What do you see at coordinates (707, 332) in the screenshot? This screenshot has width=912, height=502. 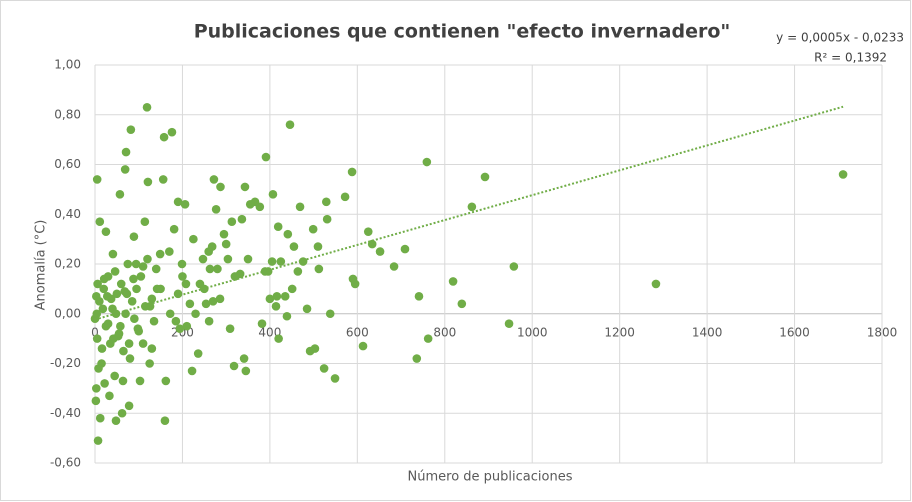 I see `x-tick-label: 1400` at bounding box center [707, 332].